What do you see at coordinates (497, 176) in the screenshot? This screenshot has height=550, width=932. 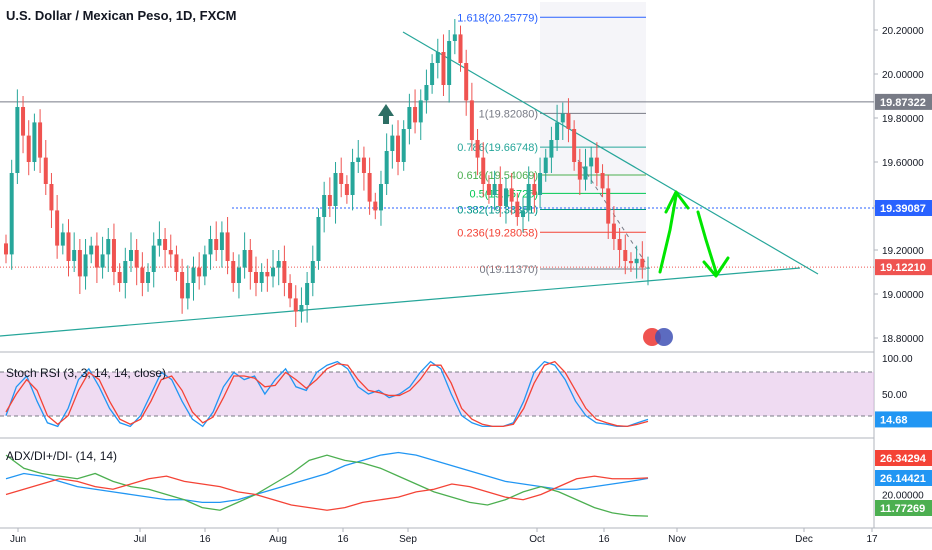 I see `fib-level-label: 0.618(19.54069)` at bounding box center [497, 176].